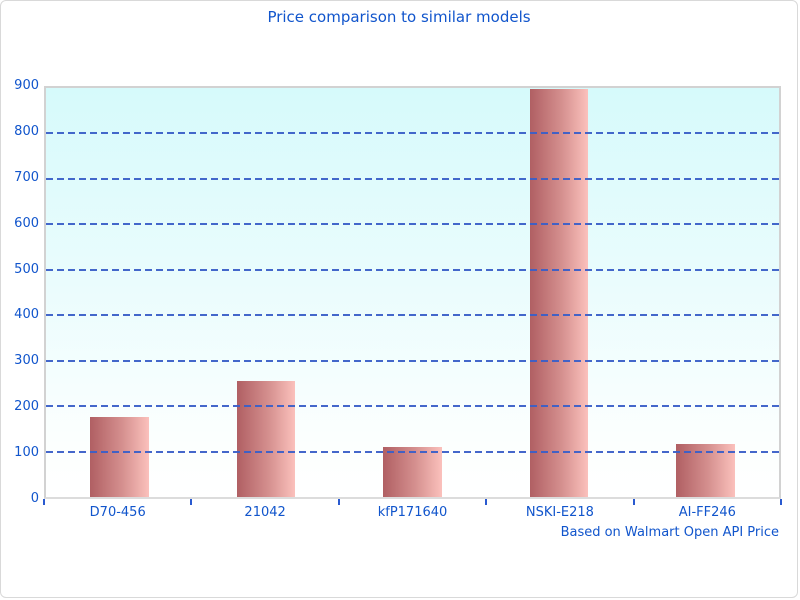  I want to click on x-tick-label-kfP171640: kfP171640, so click(412, 512).